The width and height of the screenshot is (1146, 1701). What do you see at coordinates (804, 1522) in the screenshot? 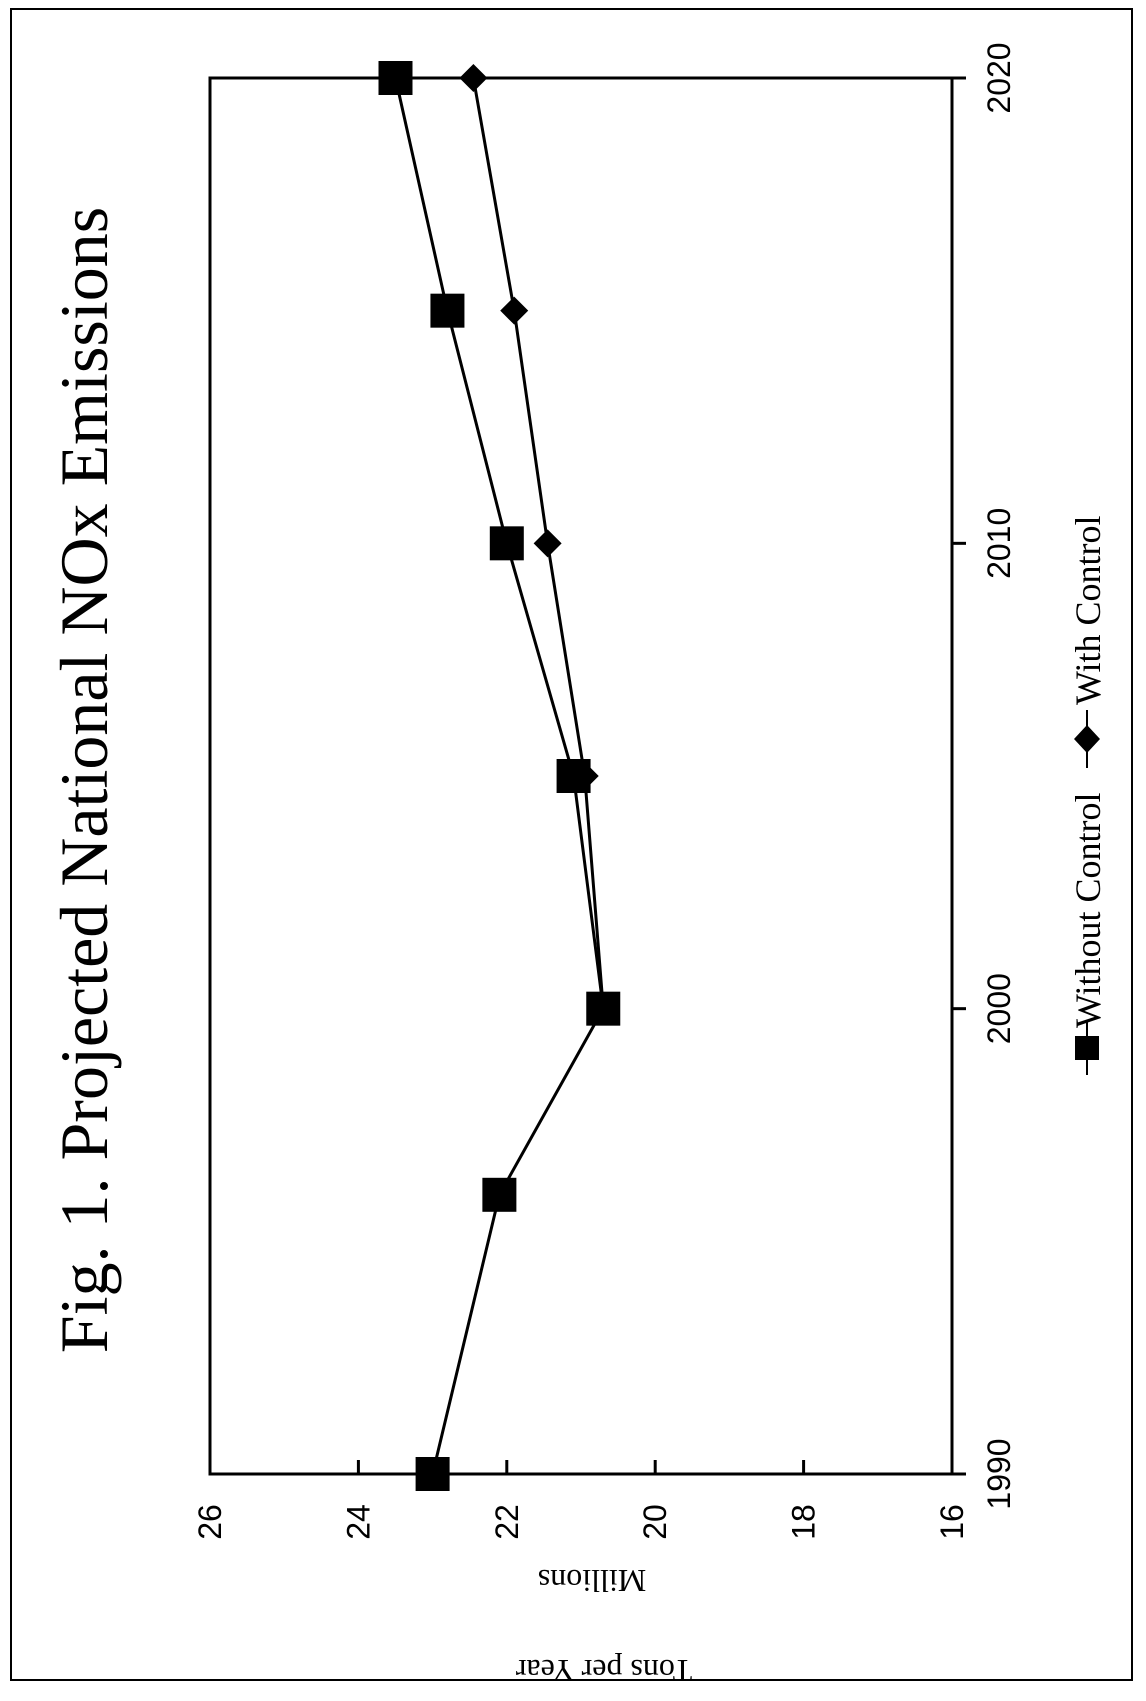
I see `y-tick-label: 18` at bounding box center [804, 1522].